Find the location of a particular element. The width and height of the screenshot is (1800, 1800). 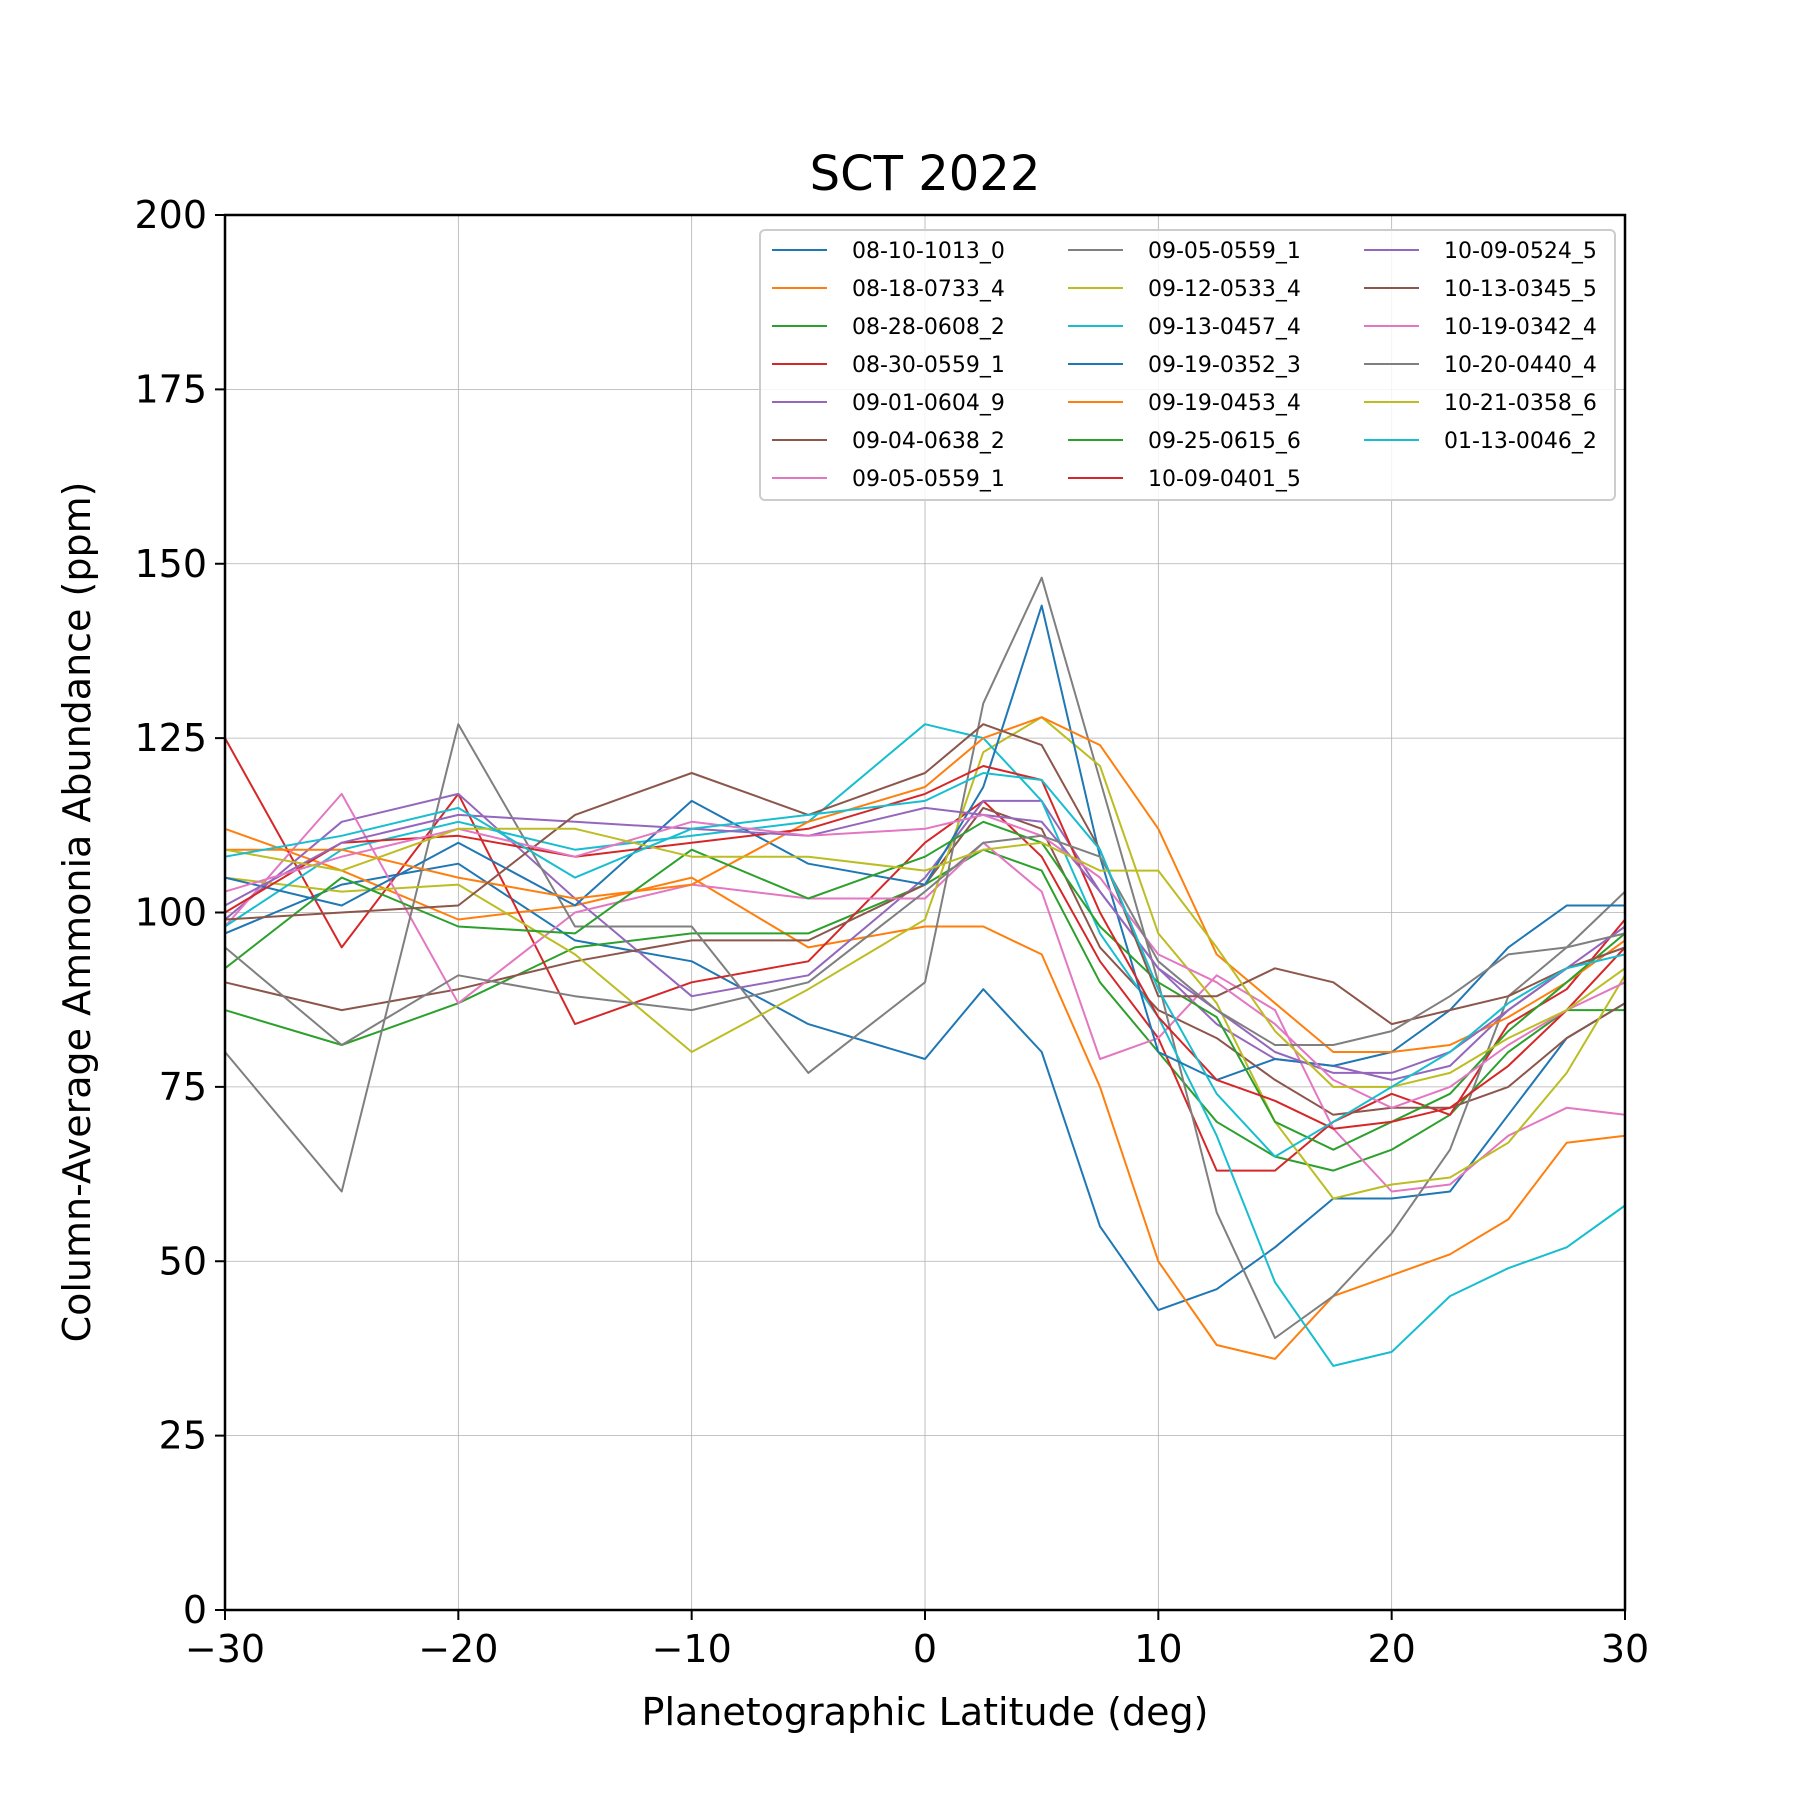

y-tick-label: 50 is located at coordinates (183, 1261).